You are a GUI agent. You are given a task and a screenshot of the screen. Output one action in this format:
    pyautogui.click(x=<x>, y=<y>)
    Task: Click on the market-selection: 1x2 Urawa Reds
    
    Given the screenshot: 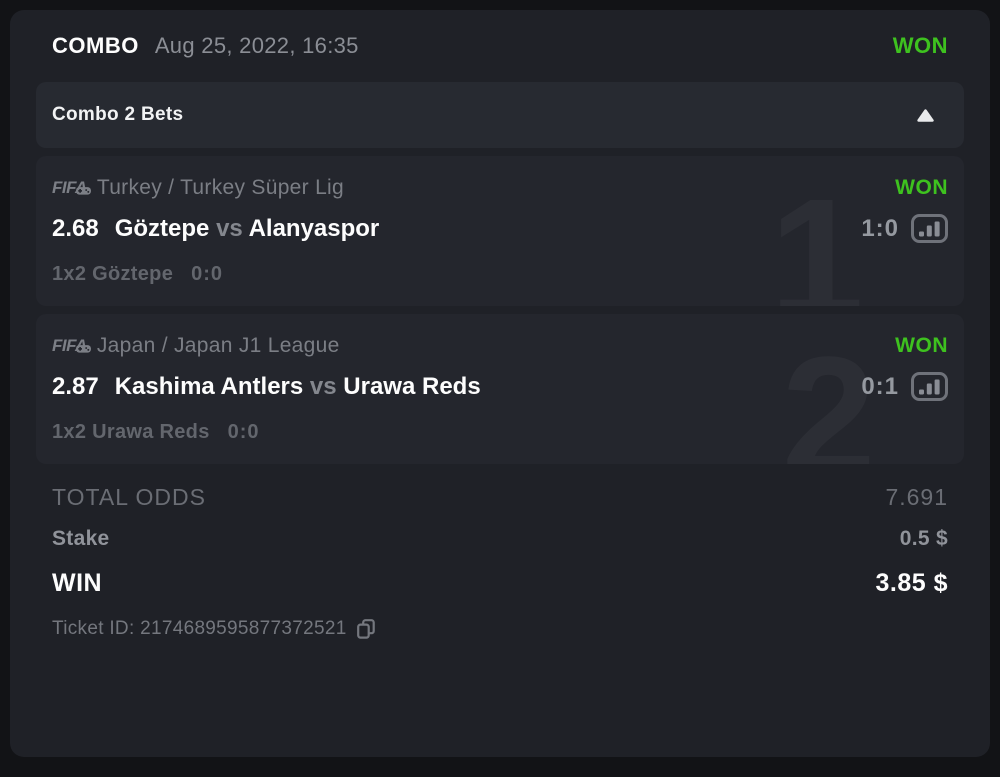 What is the action you would take?
    pyautogui.click(x=131, y=432)
    